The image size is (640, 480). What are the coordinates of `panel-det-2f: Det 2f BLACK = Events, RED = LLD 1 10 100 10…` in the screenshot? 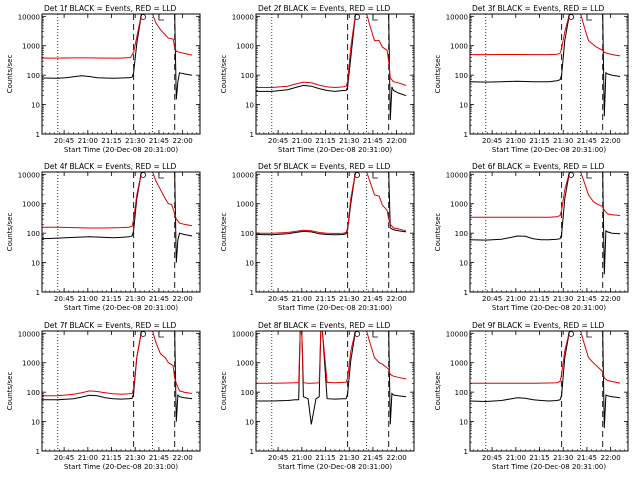 It's located at (317, 79).